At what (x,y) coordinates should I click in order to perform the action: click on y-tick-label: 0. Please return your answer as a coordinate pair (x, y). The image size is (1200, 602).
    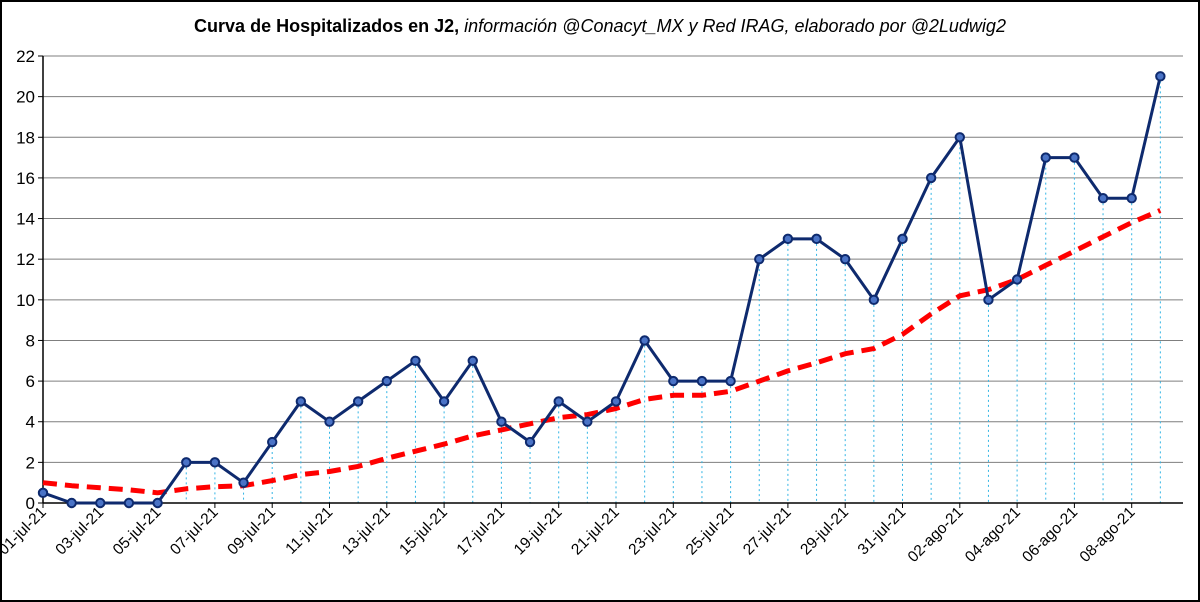
    Looking at the image, I should click on (30, 503).